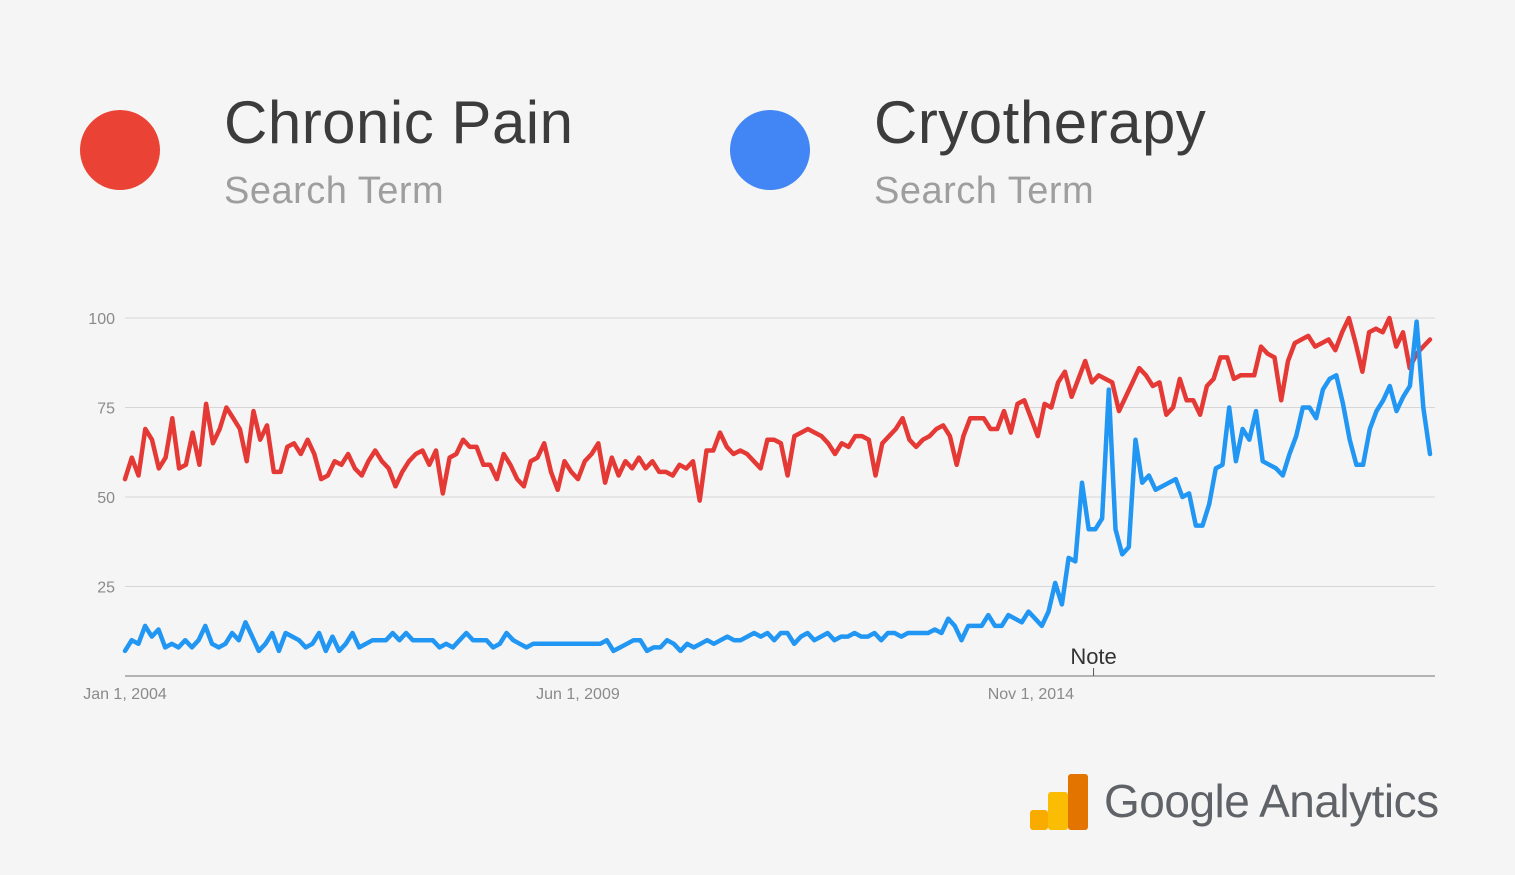 Image resolution: width=1515 pixels, height=875 pixels. Describe the element at coordinates (106, 409) in the screenshot. I see `y-tick-label: 75` at that location.